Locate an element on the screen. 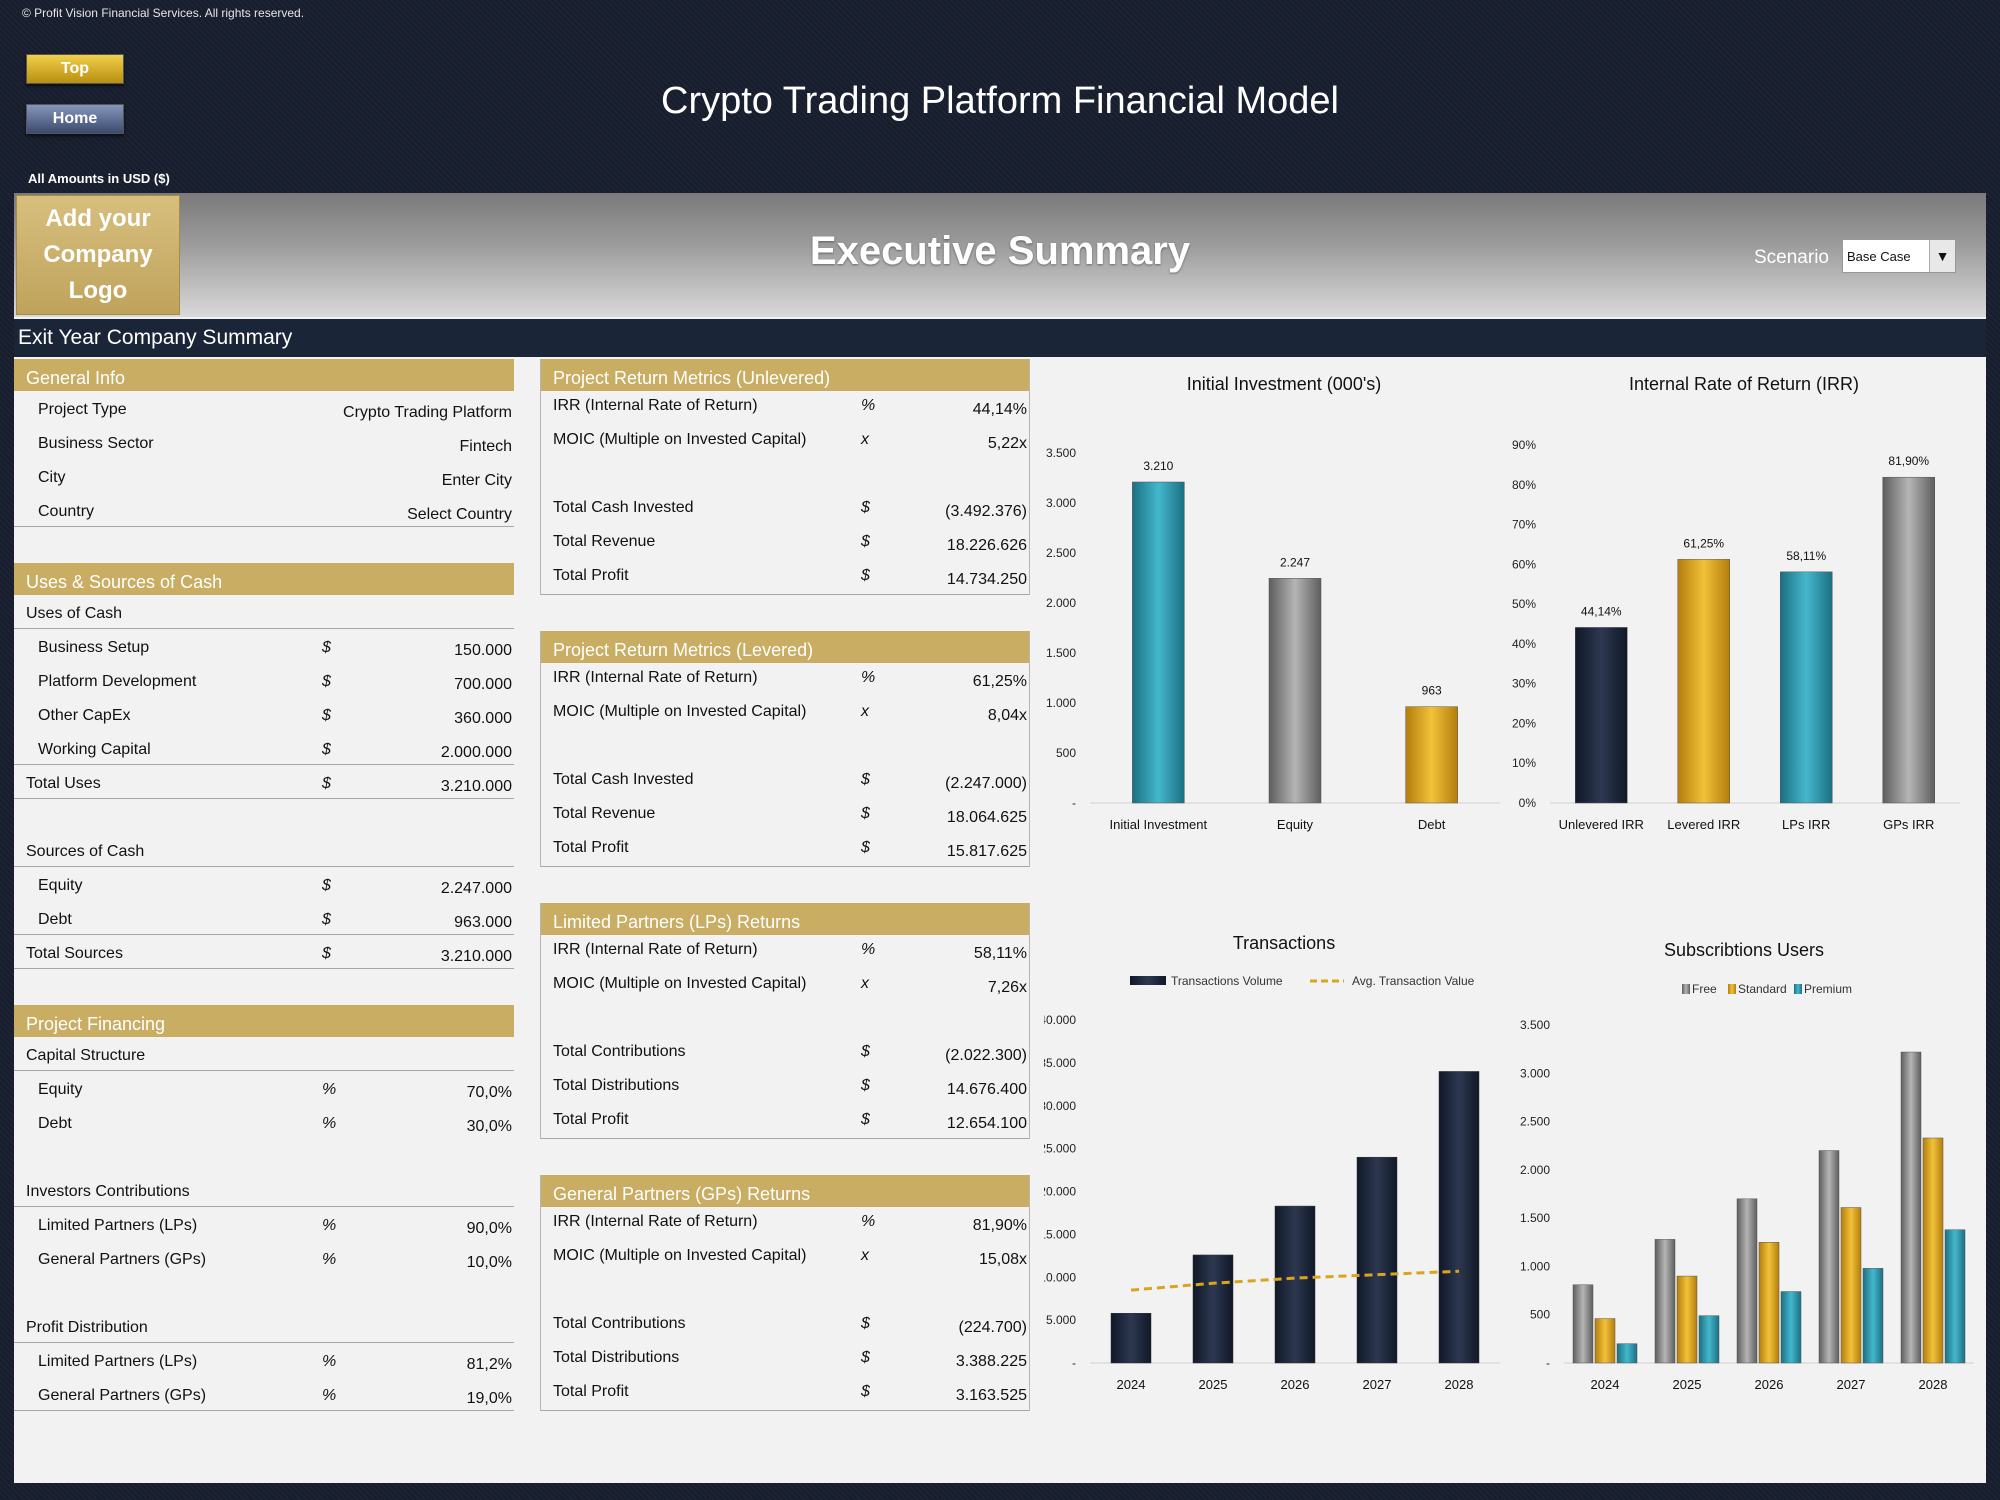  x-tick-label: 2026 is located at coordinates (1295, 1384).